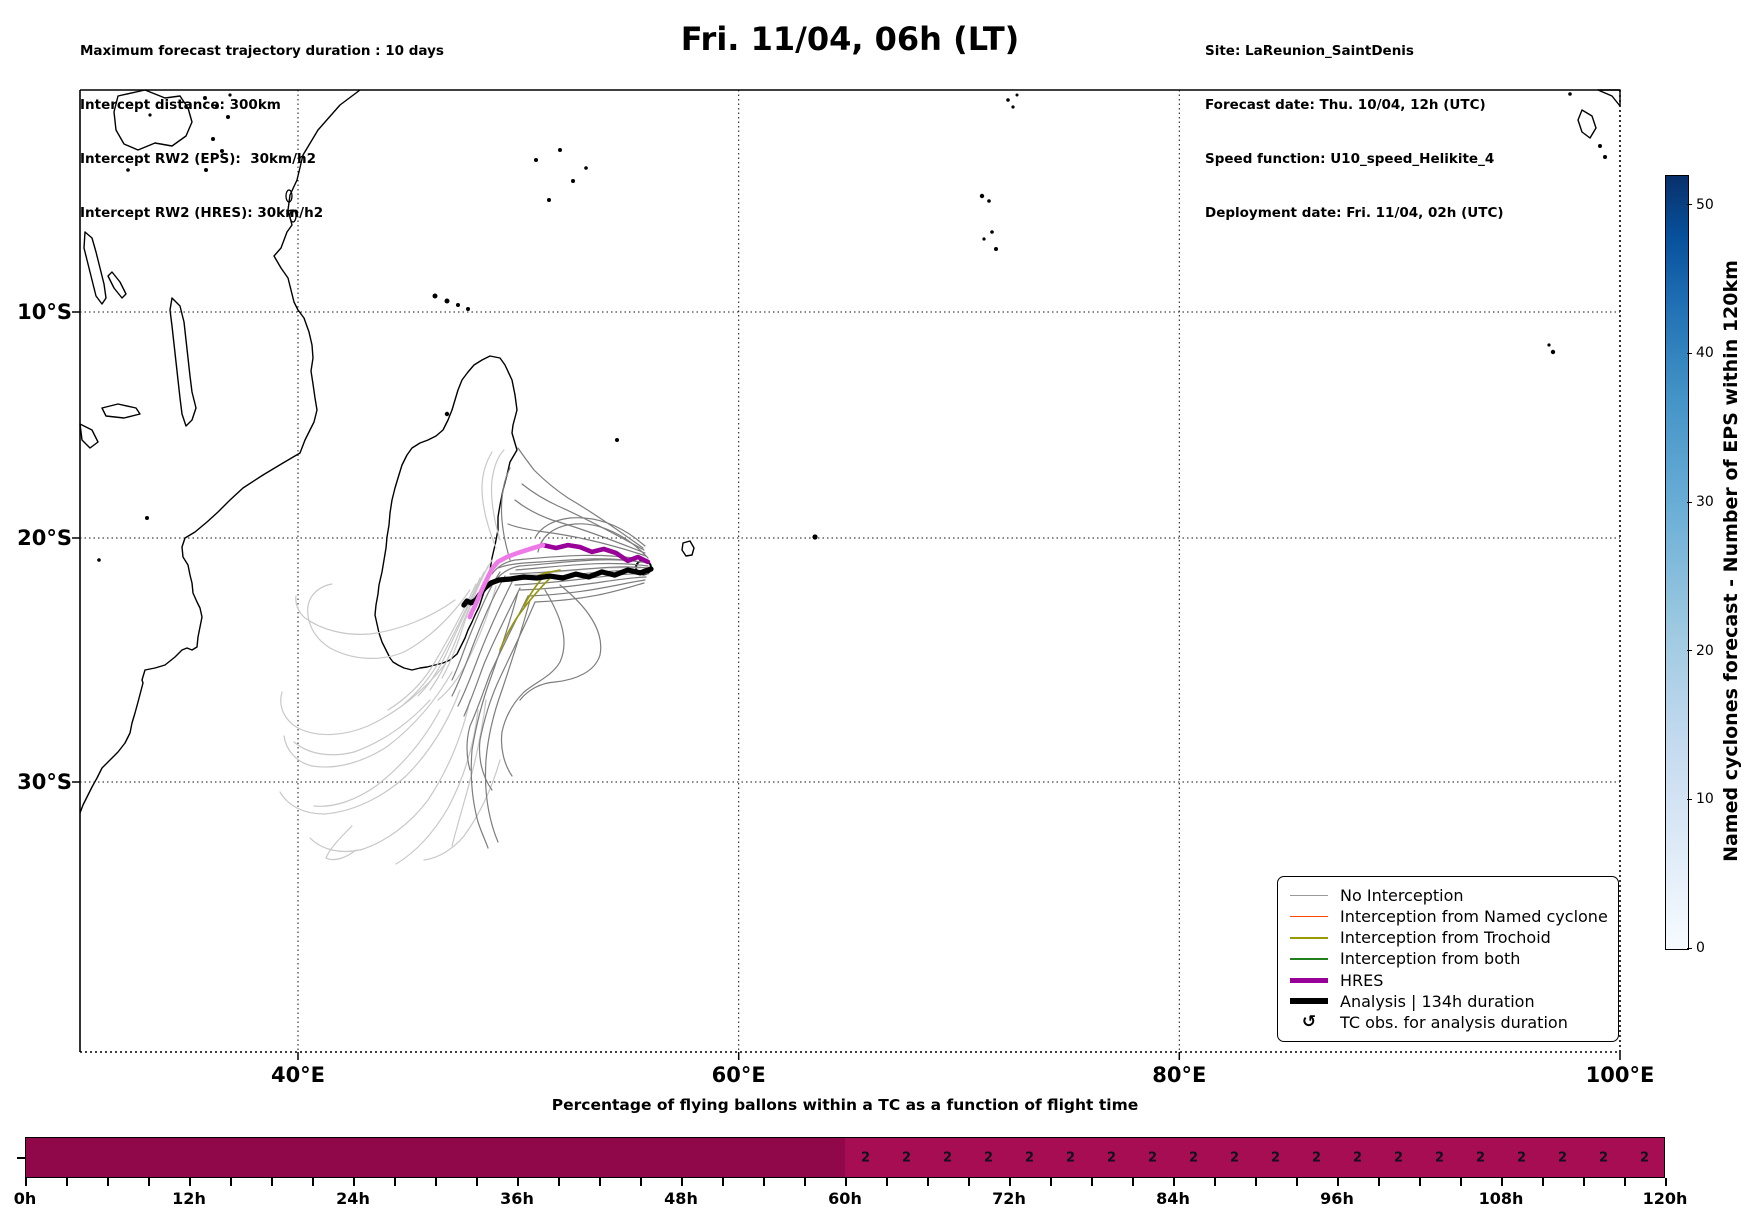 The width and height of the screenshot is (1752, 1213). I want to click on x-axis-tick-label: 100°E, so click(1620, 1075).